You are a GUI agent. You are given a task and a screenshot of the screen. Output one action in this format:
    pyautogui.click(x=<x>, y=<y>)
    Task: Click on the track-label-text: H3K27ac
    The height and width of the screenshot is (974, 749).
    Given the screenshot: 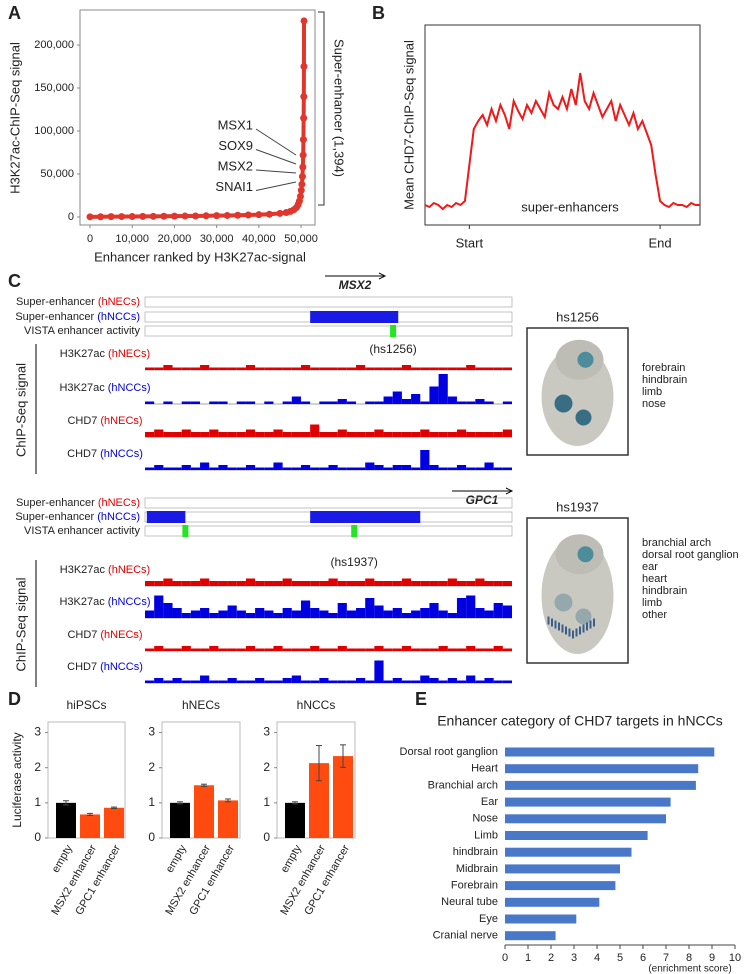 What is the action you would take?
    pyautogui.click(x=82, y=602)
    